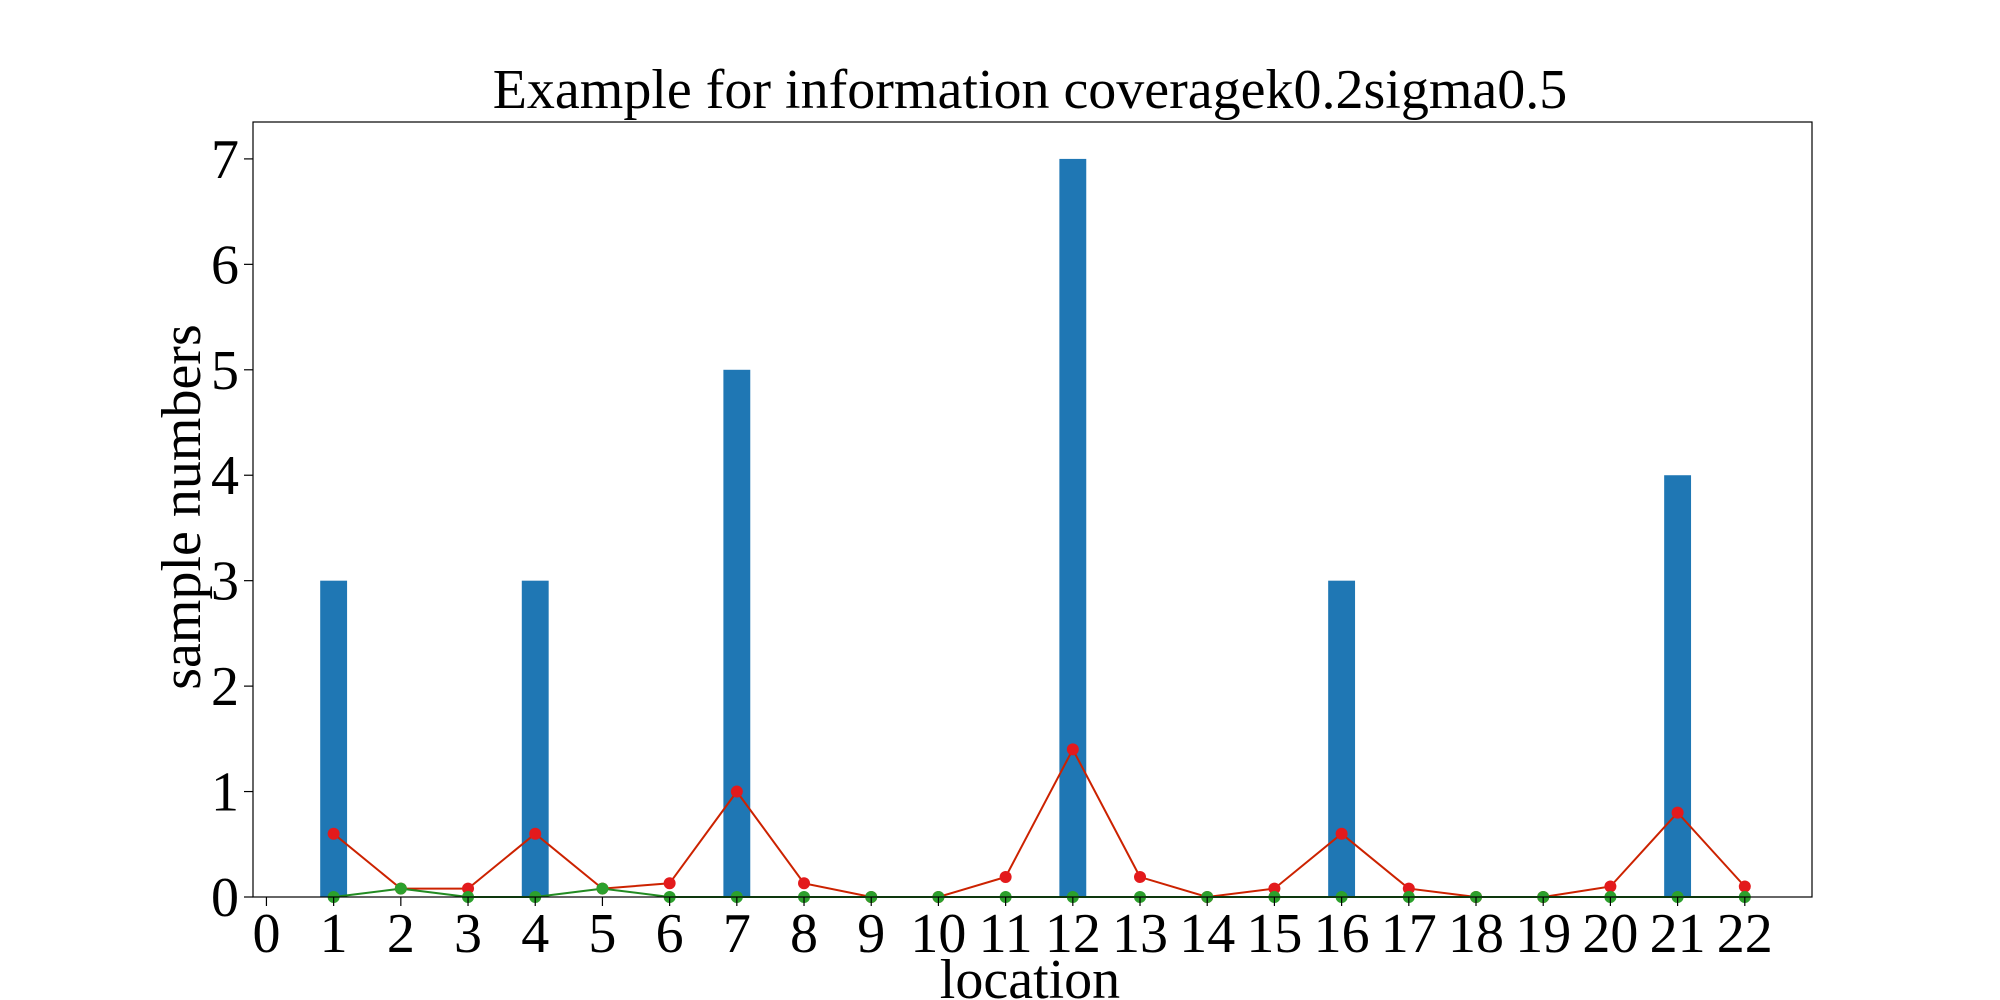 The width and height of the screenshot is (2000, 1000). I want to click on y-tick-label: 4, so click(225, 476).